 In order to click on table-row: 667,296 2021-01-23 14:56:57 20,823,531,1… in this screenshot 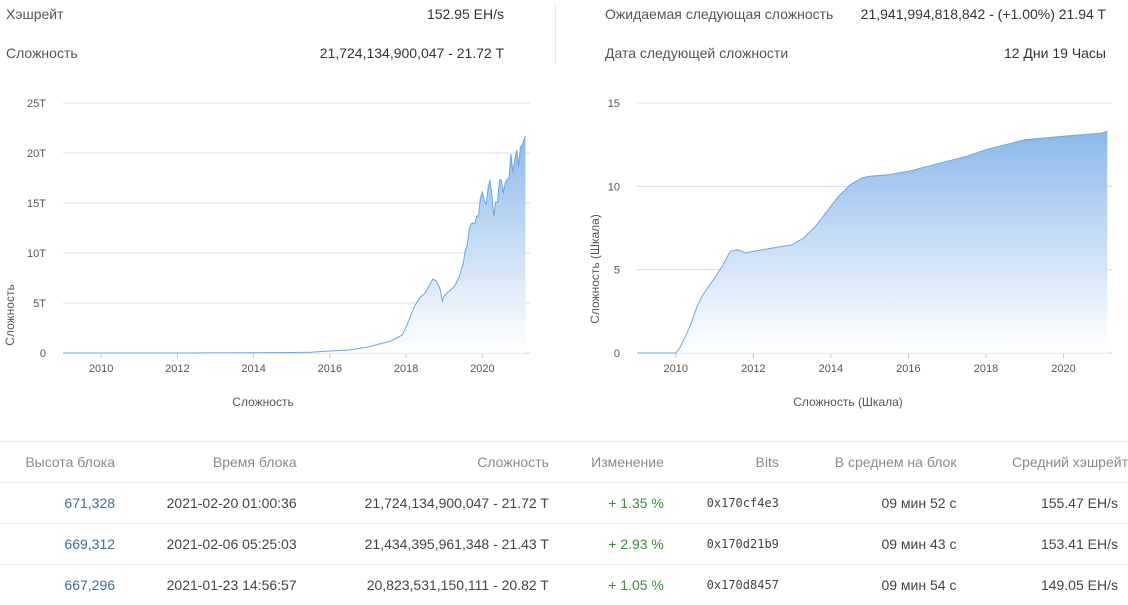, I will do `click(564, 585)`.